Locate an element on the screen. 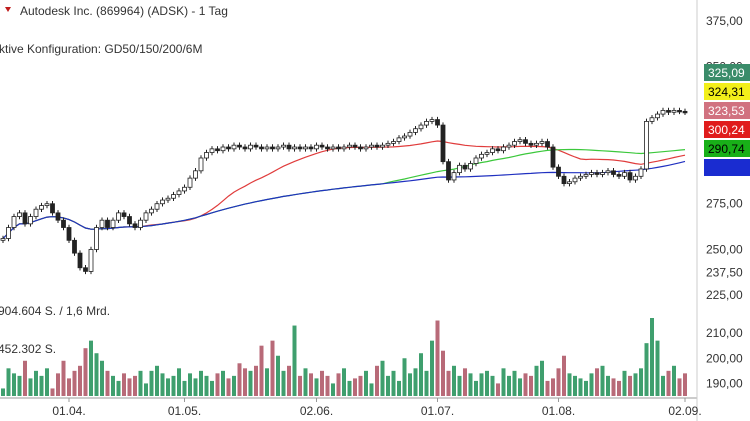 The image size is (750, 421). price-badge: 324,31 is located at coordinates (727, 91).